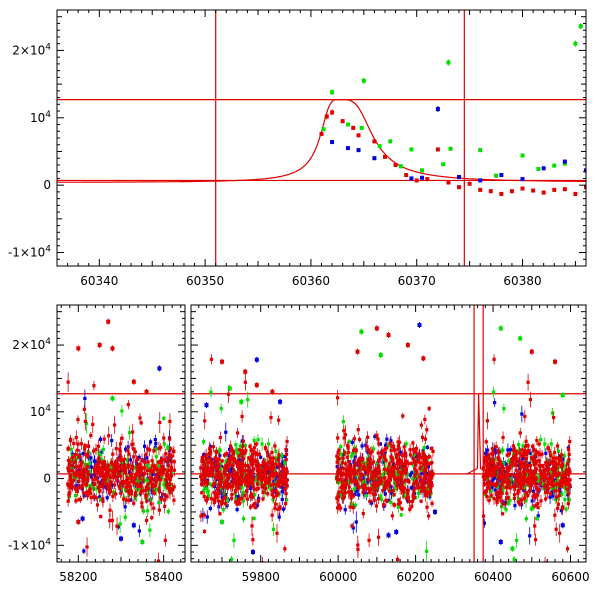  Describe the element at coordinates (40, 117) in the screenshot. I see `top-ytick-label: 104` at that location.